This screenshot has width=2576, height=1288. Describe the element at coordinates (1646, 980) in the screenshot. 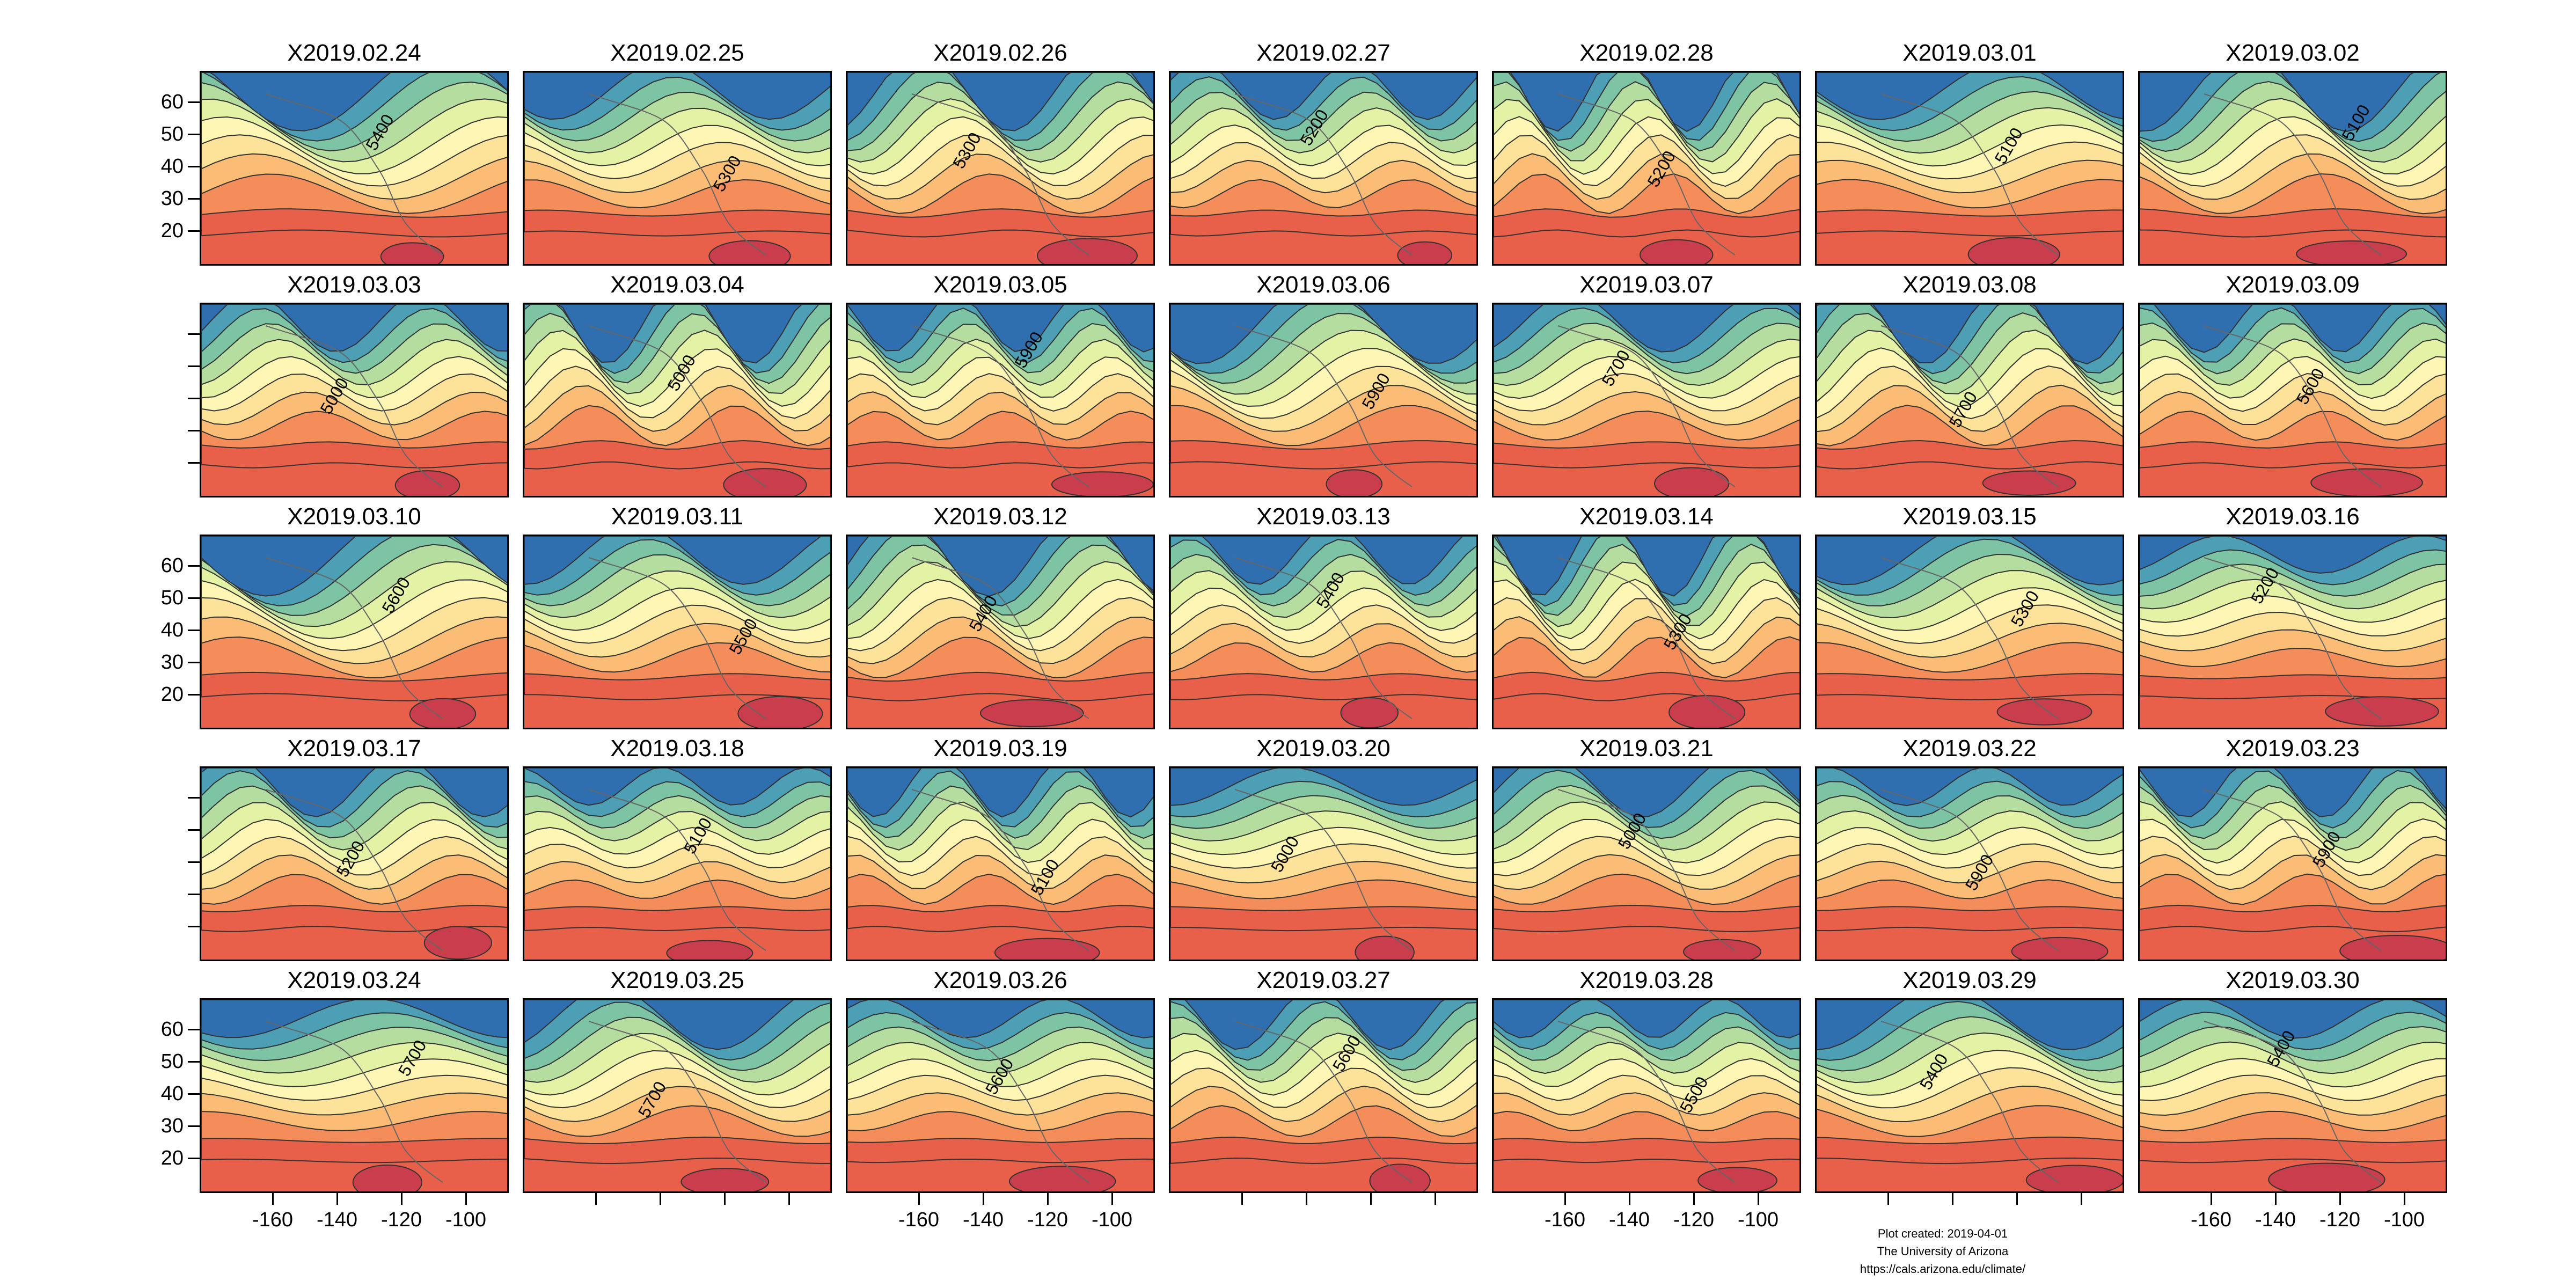

I see `panel-date-title: X2019.03.28` at that location.